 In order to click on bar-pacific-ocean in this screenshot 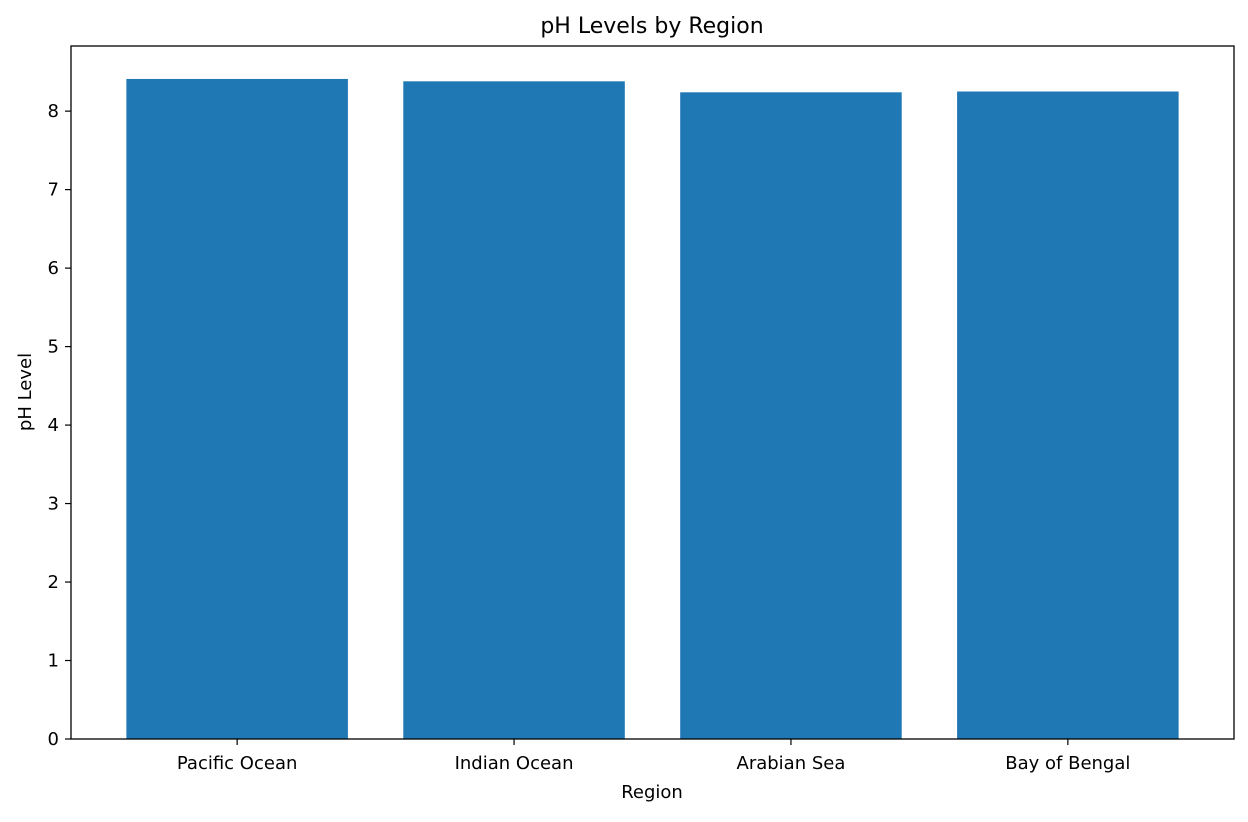, I will do `click(237, 408)`.